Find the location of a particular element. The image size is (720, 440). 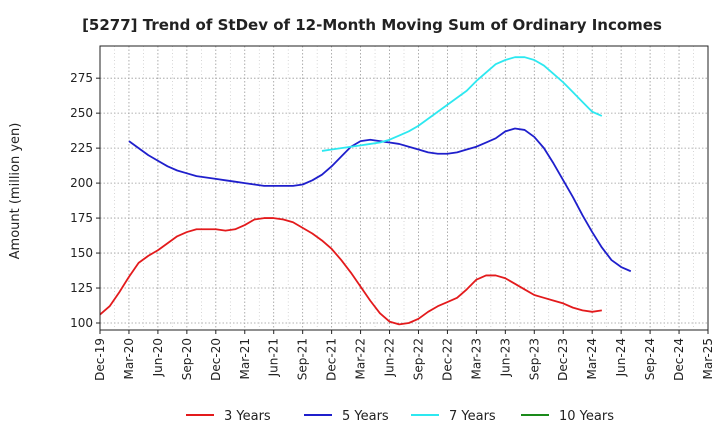

y-tick-label: 225 is located at coordinates (81, 148).